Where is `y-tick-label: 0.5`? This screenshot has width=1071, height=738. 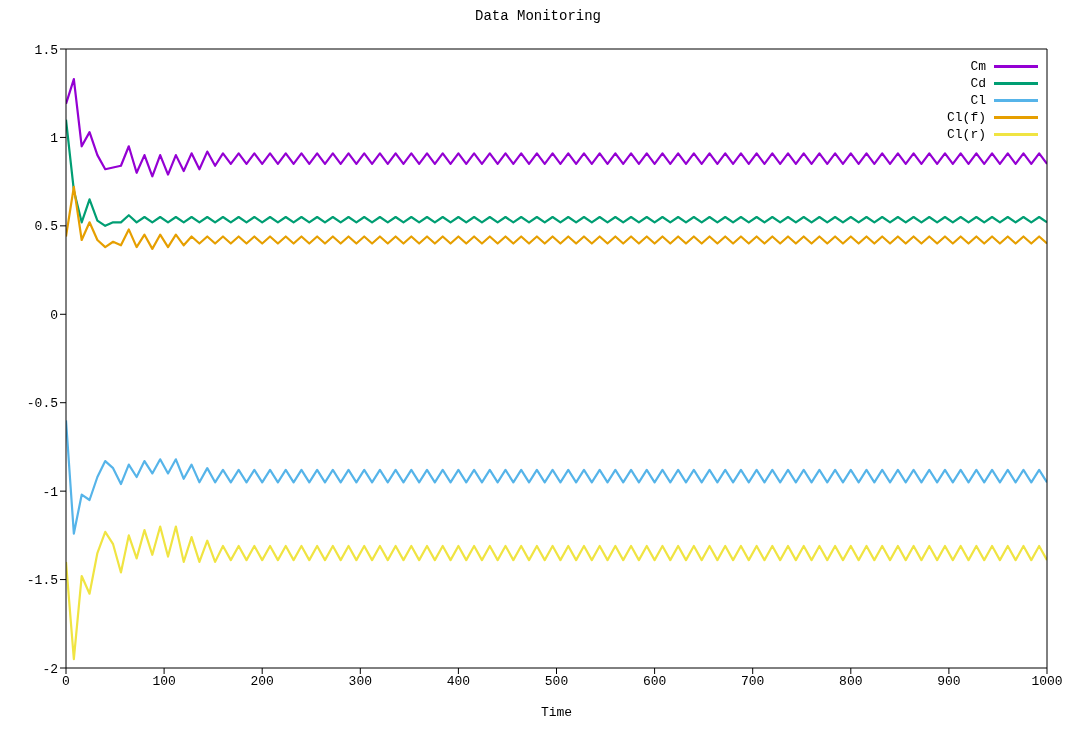 y-tick-label: 0.5 is located at coordinates (46, 227).